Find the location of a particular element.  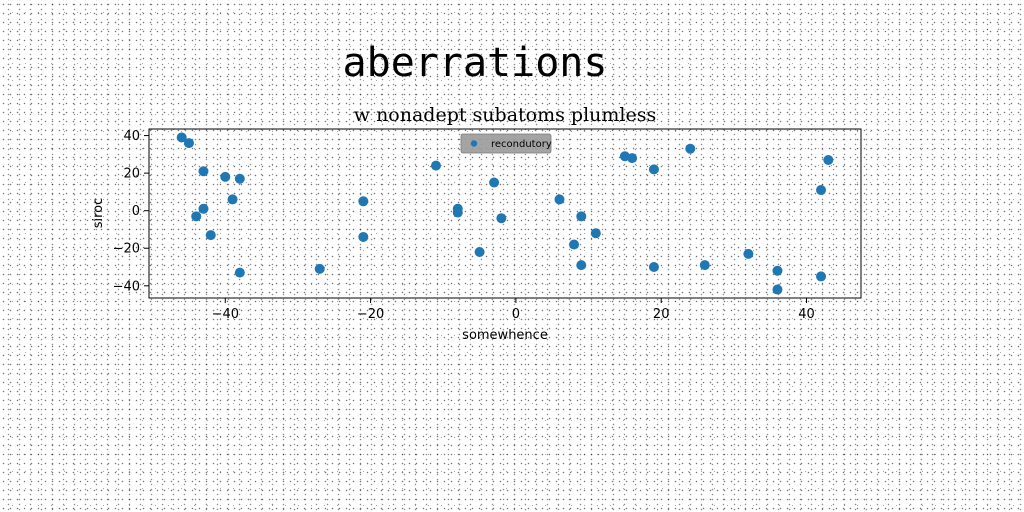

page-title: aberrations is located at coordinates (475, 63).